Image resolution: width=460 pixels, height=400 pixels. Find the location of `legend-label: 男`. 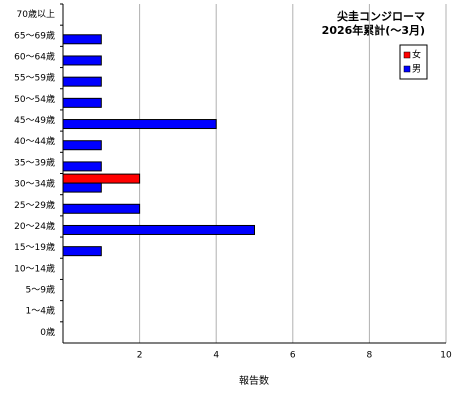

legend-label: 男 is located at coordinates (416, 69).